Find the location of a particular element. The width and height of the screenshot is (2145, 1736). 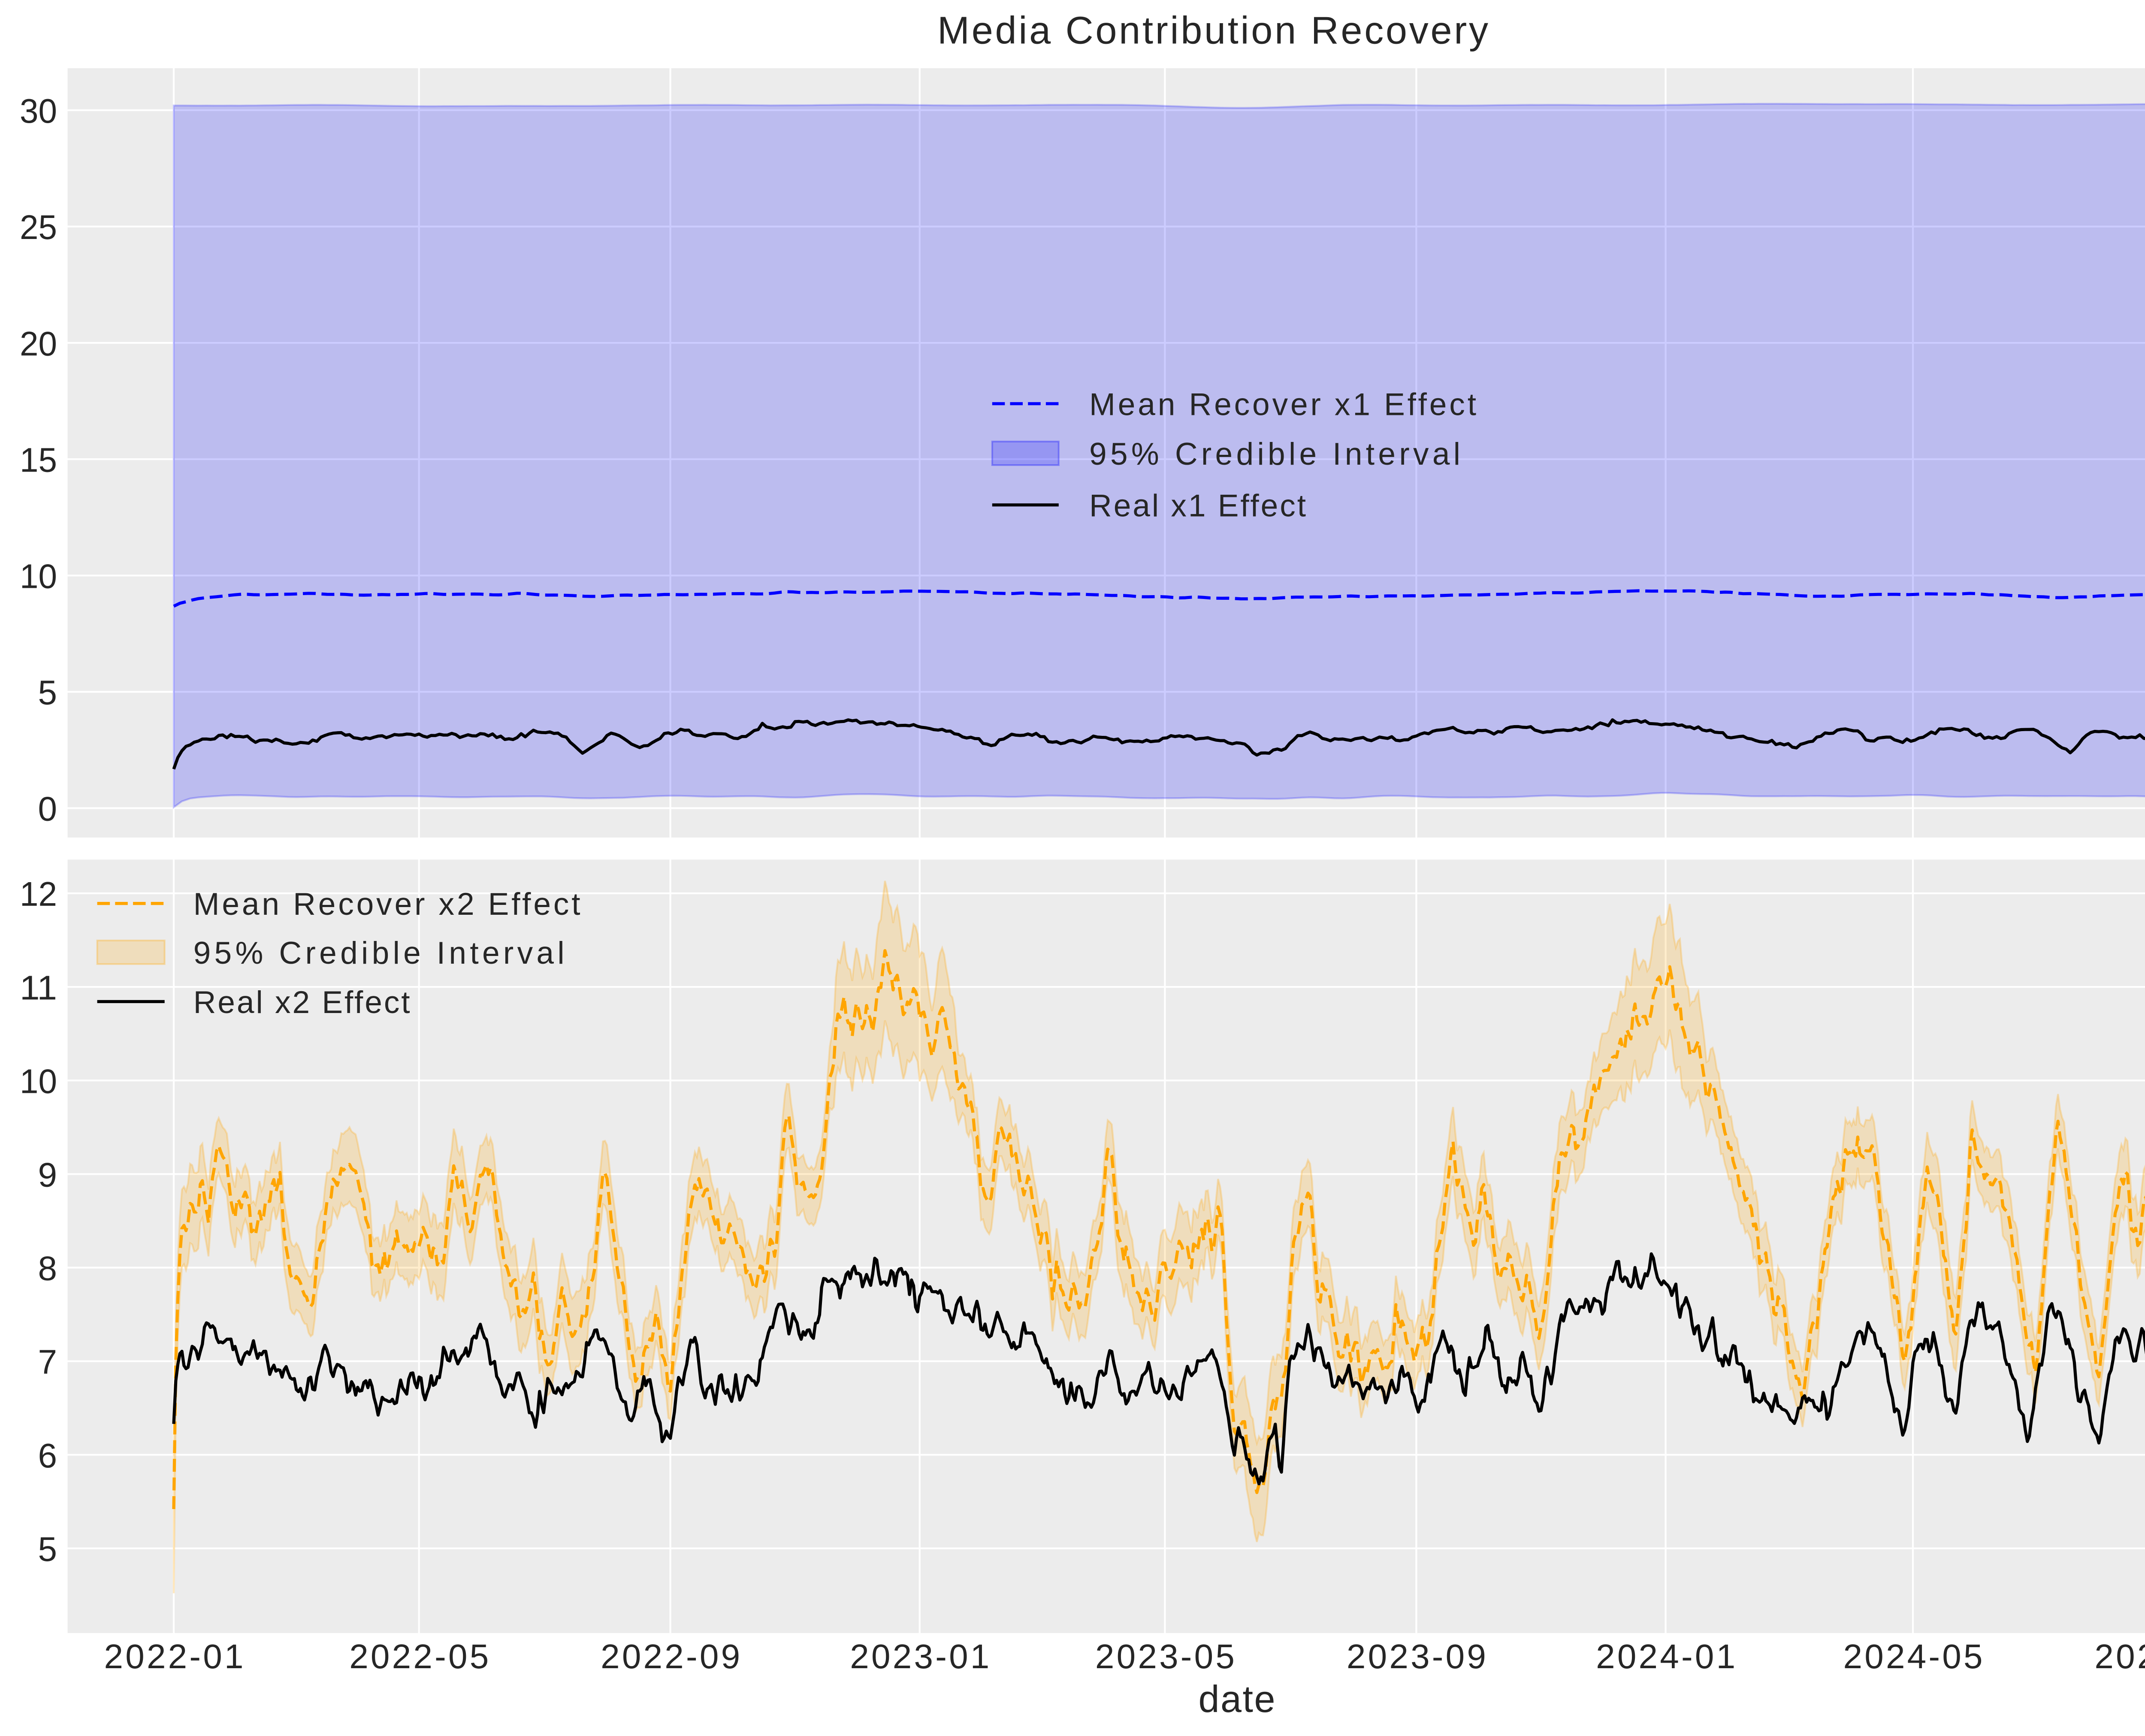

svg-text: 9 is located at coordinates (47, 1175).